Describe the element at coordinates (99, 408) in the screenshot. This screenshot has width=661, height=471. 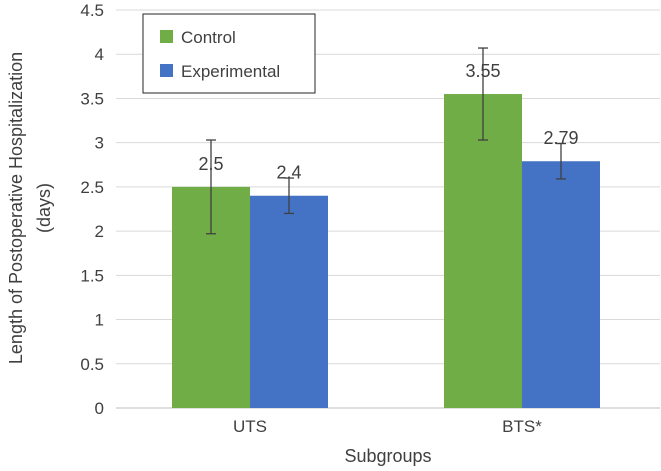
I see `y-tick-label: 0` at that location.